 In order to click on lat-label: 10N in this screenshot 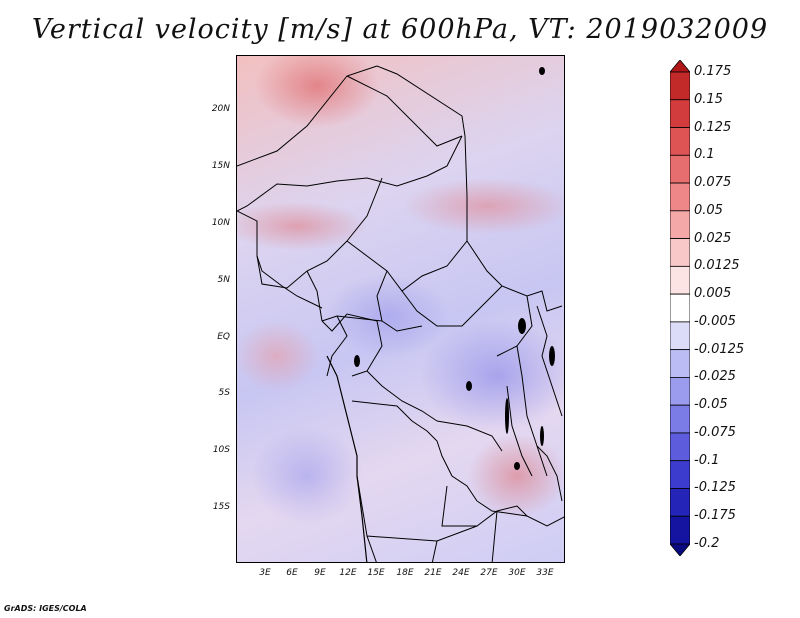, I will do `click(220, 223)`.